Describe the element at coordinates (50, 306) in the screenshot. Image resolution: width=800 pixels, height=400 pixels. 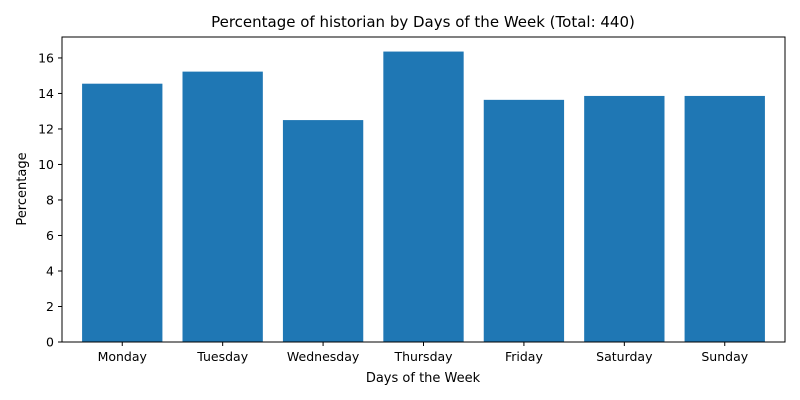
I see `y-tick-label: 2` at that location.